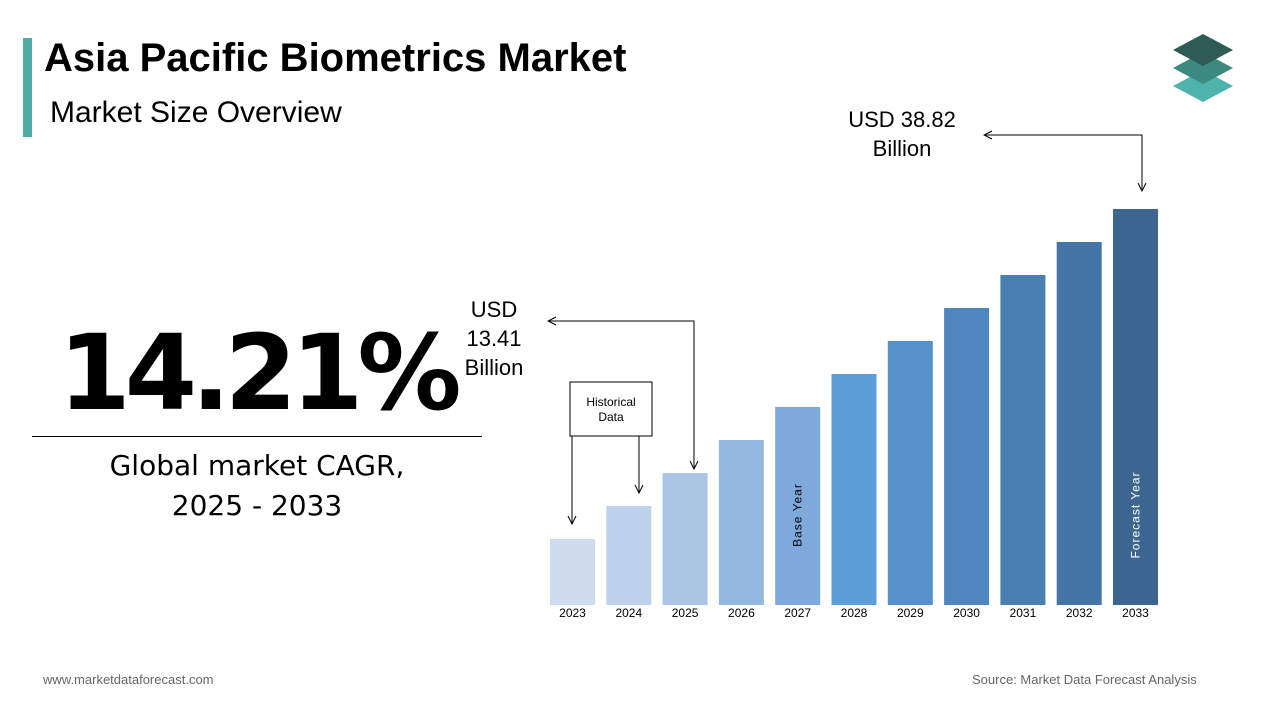  Describe the element at coordinates (493, 338) in the screenshot. I see `value-2025-line2: 13.41` at that location.